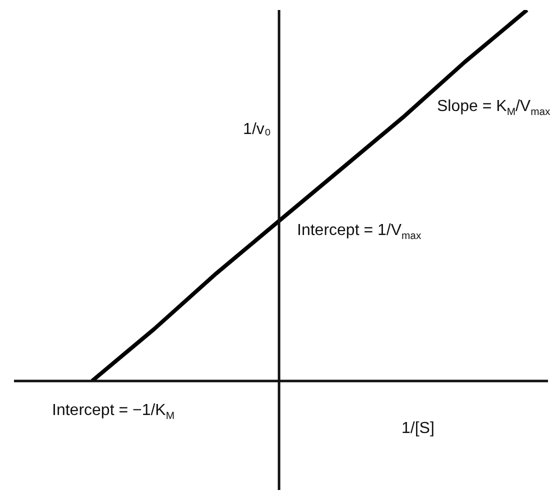 The height and width of the screenshot is (492, 559). What do you see at coordinates (418, 429) in the screenshot?
I see `x-axis-title: 1/[S]` at bounding box center [418, 429].